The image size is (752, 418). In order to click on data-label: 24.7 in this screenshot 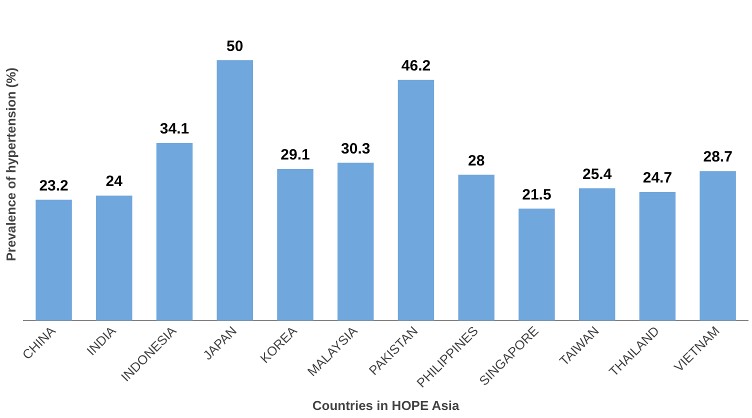, I will do `click(657, 178)`.